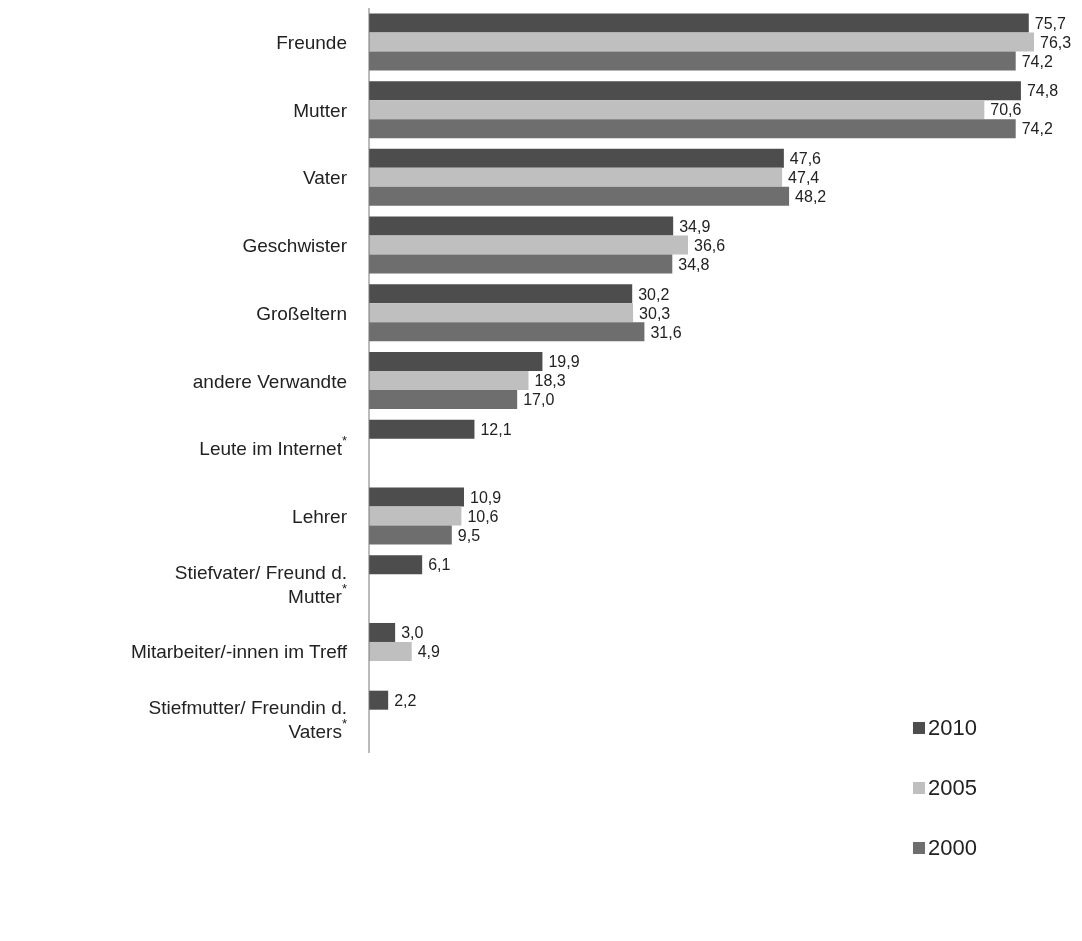 The image size is (1082, 941). Describe the element at coordinates (320, 110) in the screenshot. I see `y-tick-label: Mutter` at that location.